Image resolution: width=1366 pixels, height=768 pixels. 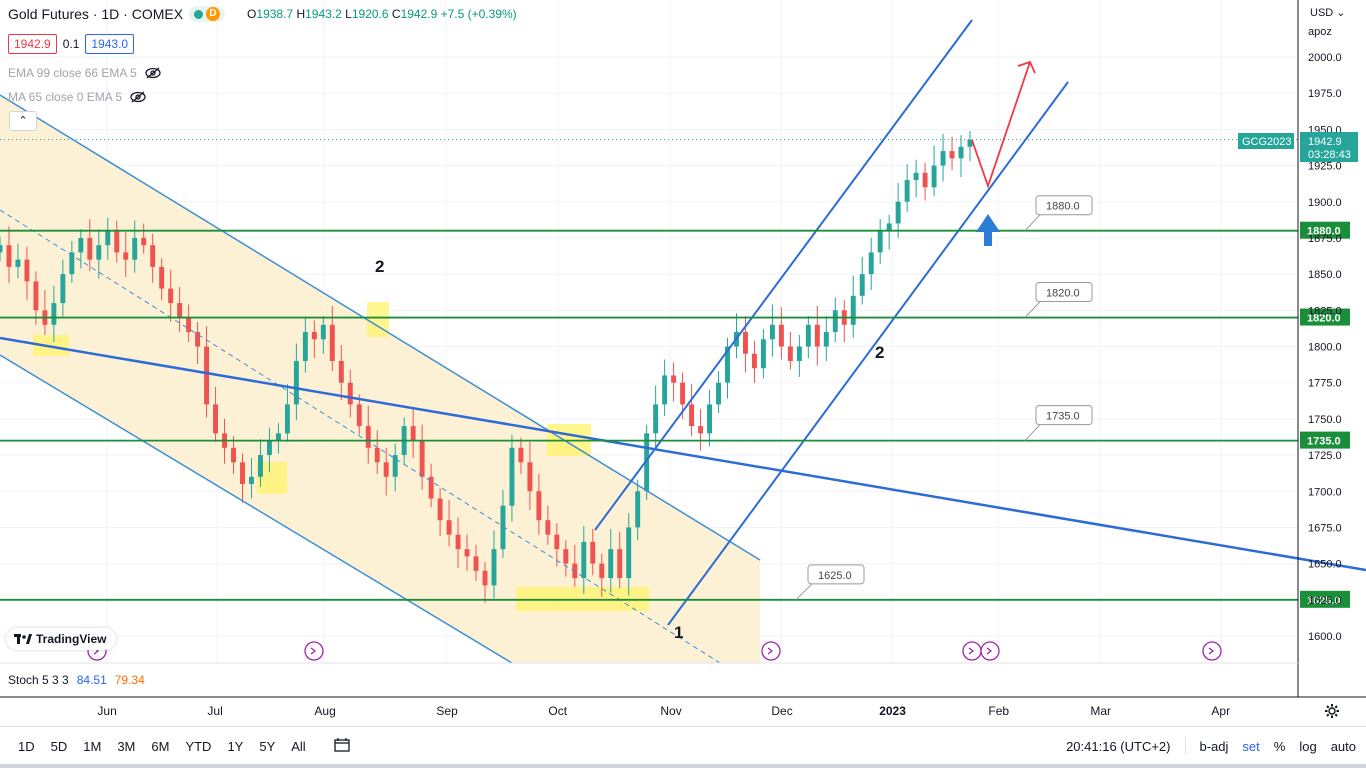 I want to click on date-range-icon, so click(x=342, y=746).